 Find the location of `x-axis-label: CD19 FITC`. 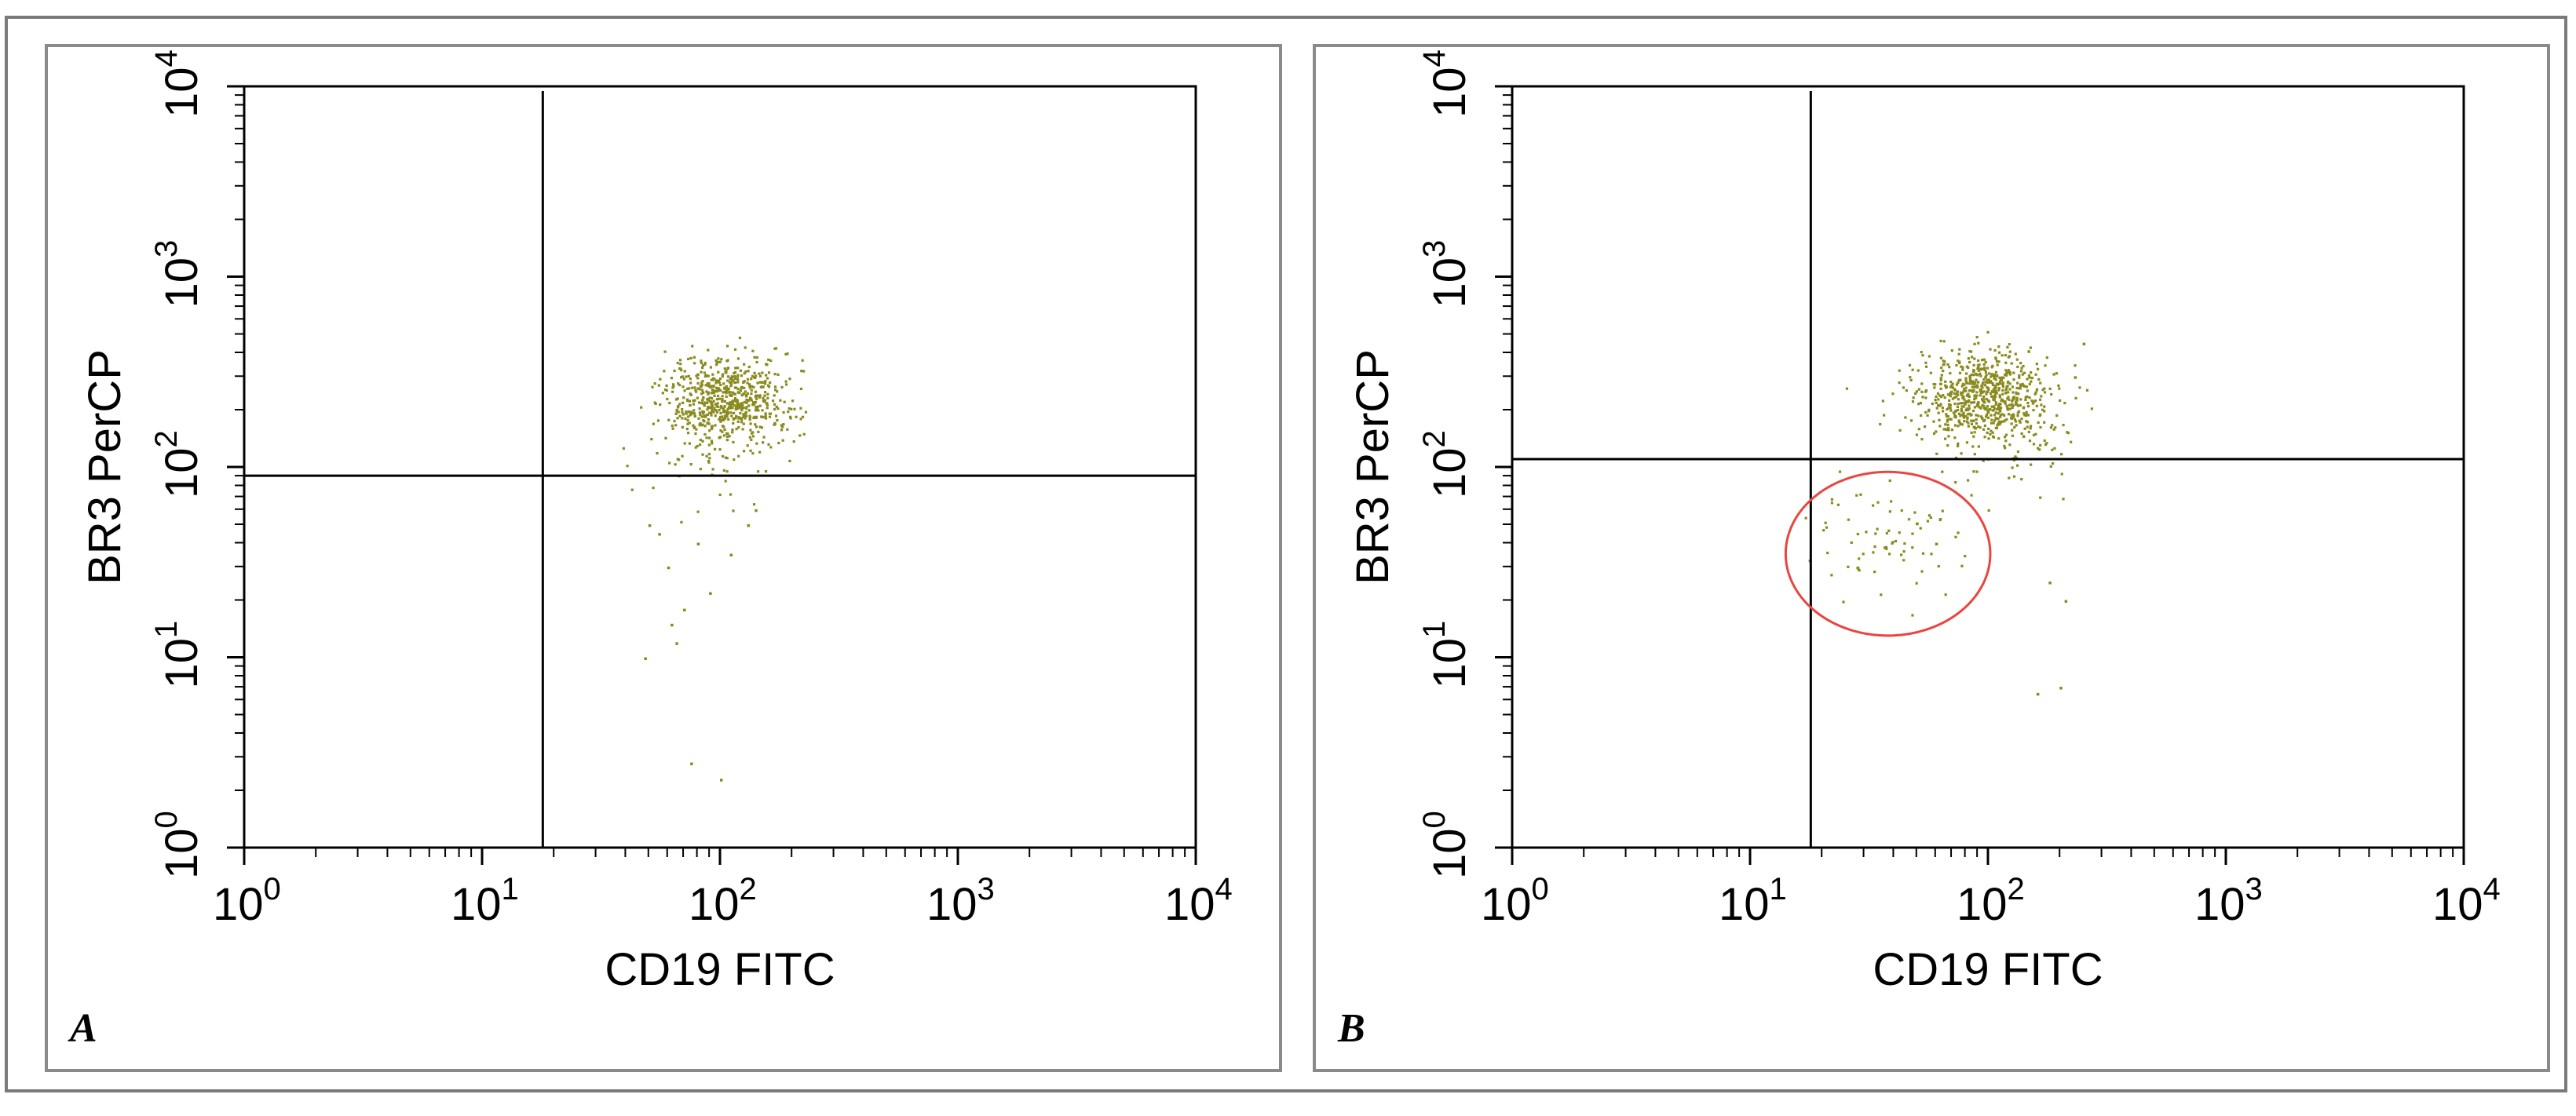

x-axis-label: CD19 FITC is located at coordinates (1988, 969).